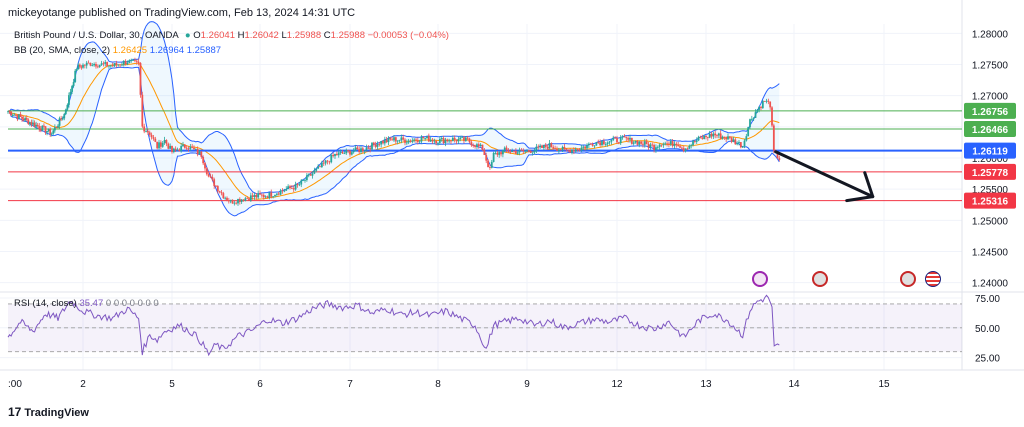  What do you see at coordinates (933, 279) in the screenshot?
I see `us-flag-icon` at bounding box center [933, 279].